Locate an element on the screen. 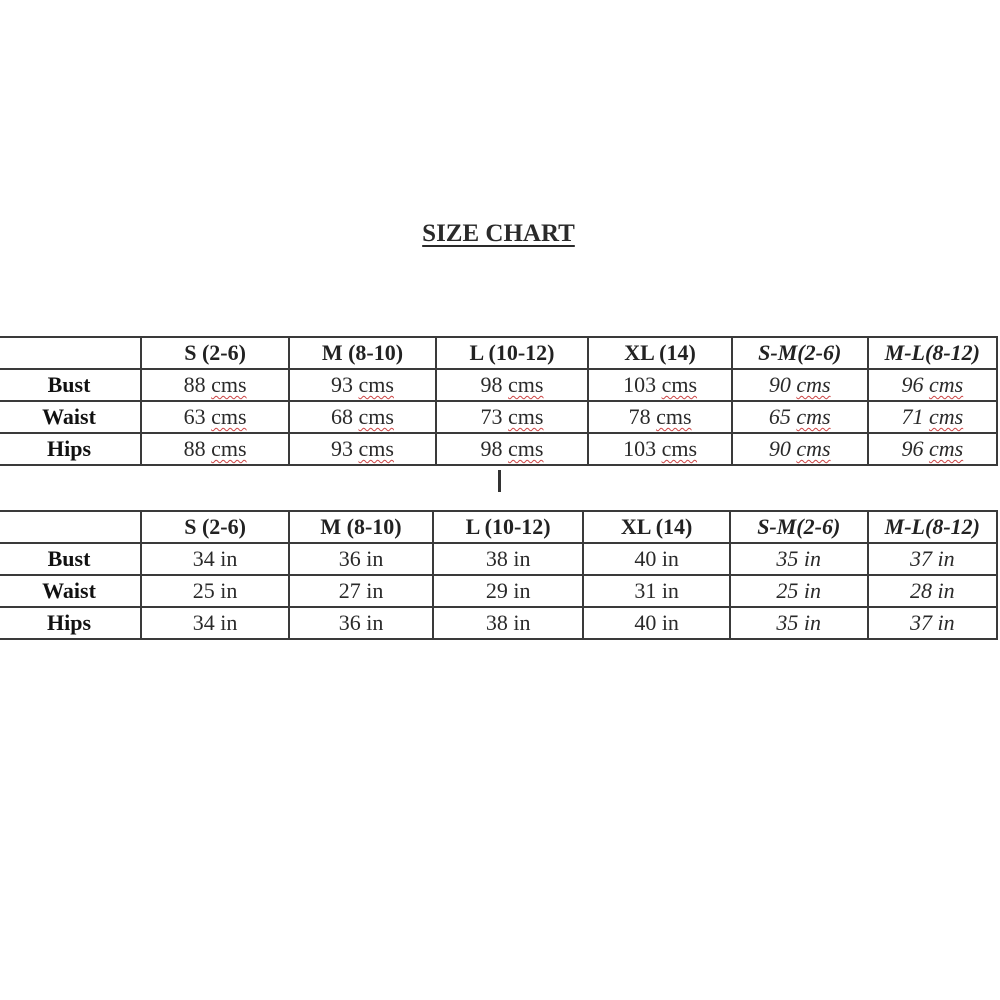 The height and width of the screenshot is (1000, 1000). measurement-cell: 29 in is located at coordinates (508, 591).